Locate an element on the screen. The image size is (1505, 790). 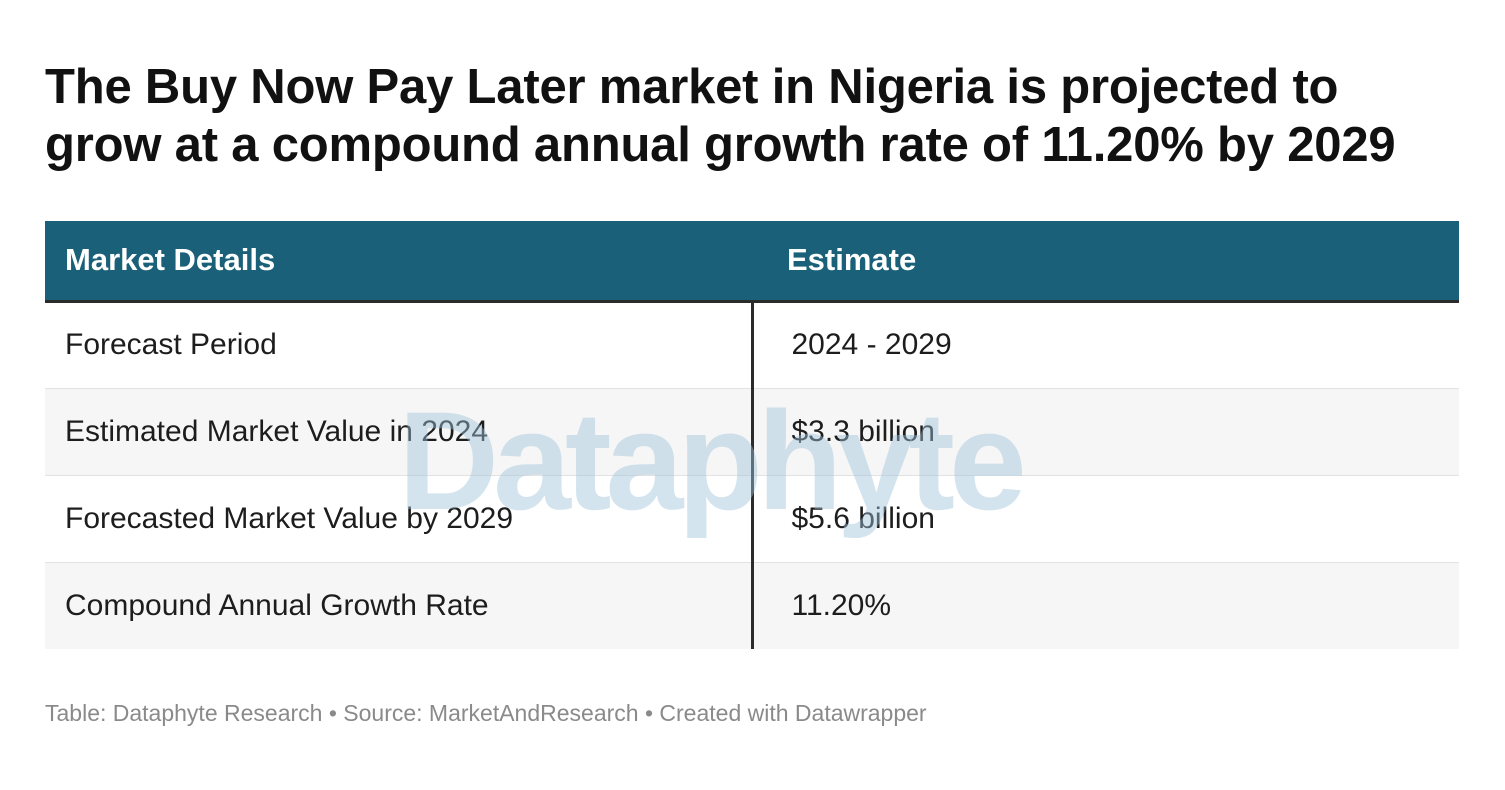
table-row: Compound Annual Growth Rate 11.20% is located at coordinates (752, 605).